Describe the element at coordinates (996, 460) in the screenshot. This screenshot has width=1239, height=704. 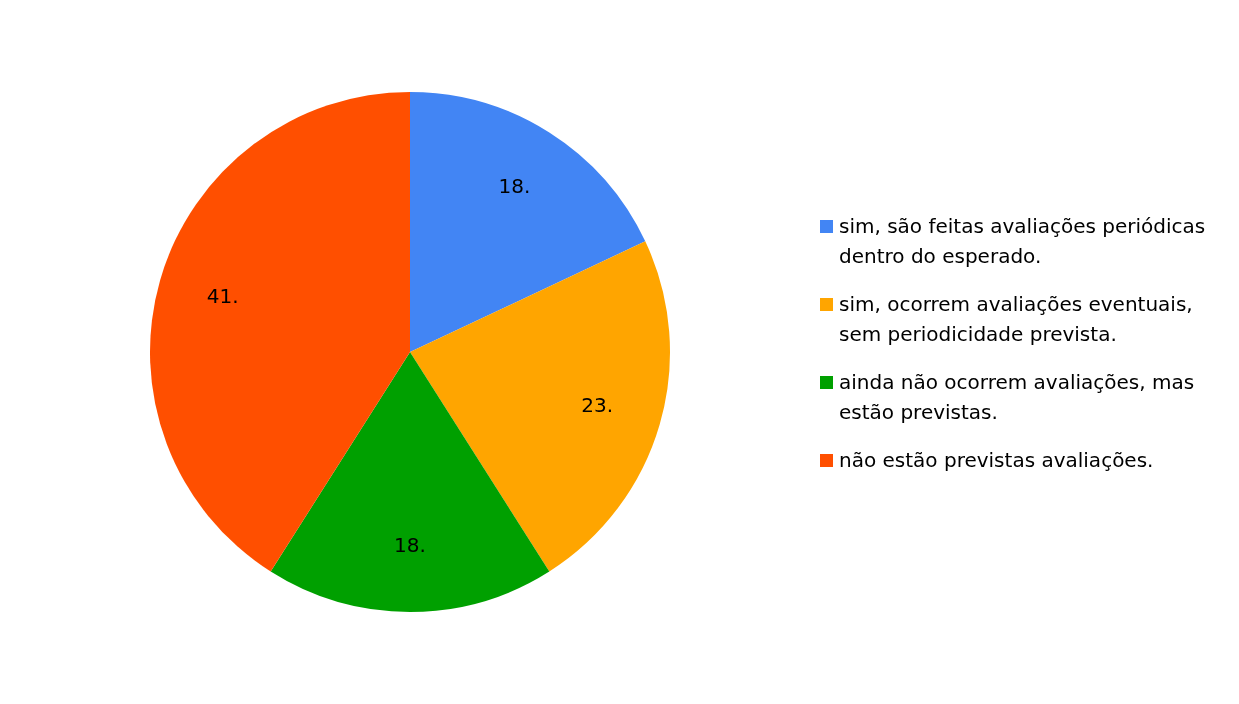
I see `legend-label: não estão previstas avaliações.` at that location.